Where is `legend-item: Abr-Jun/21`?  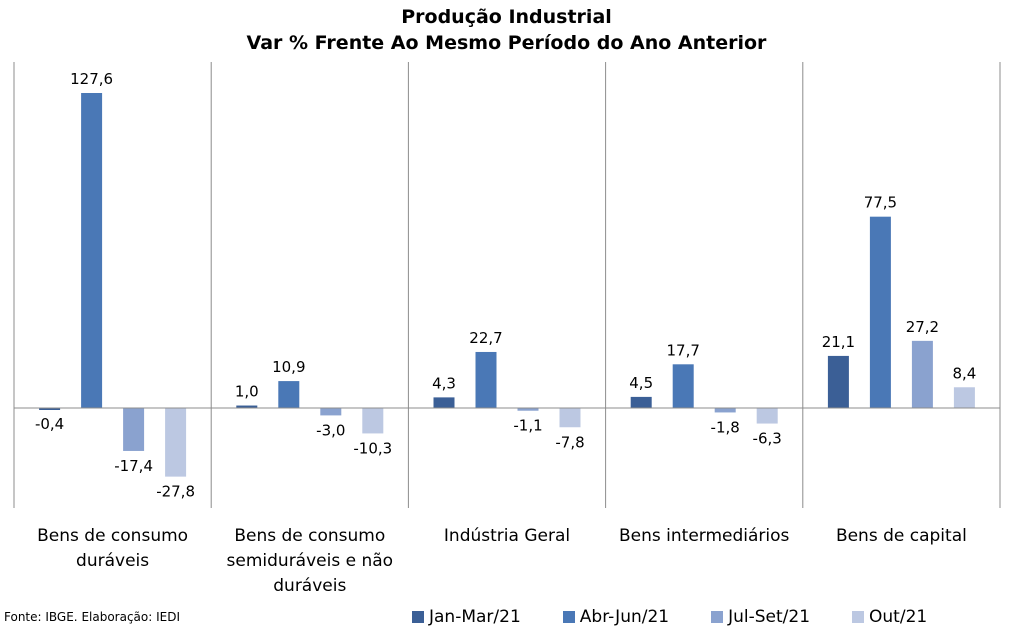
legend-item: Abr-Jun/21 is located at coordinates (616, 617).